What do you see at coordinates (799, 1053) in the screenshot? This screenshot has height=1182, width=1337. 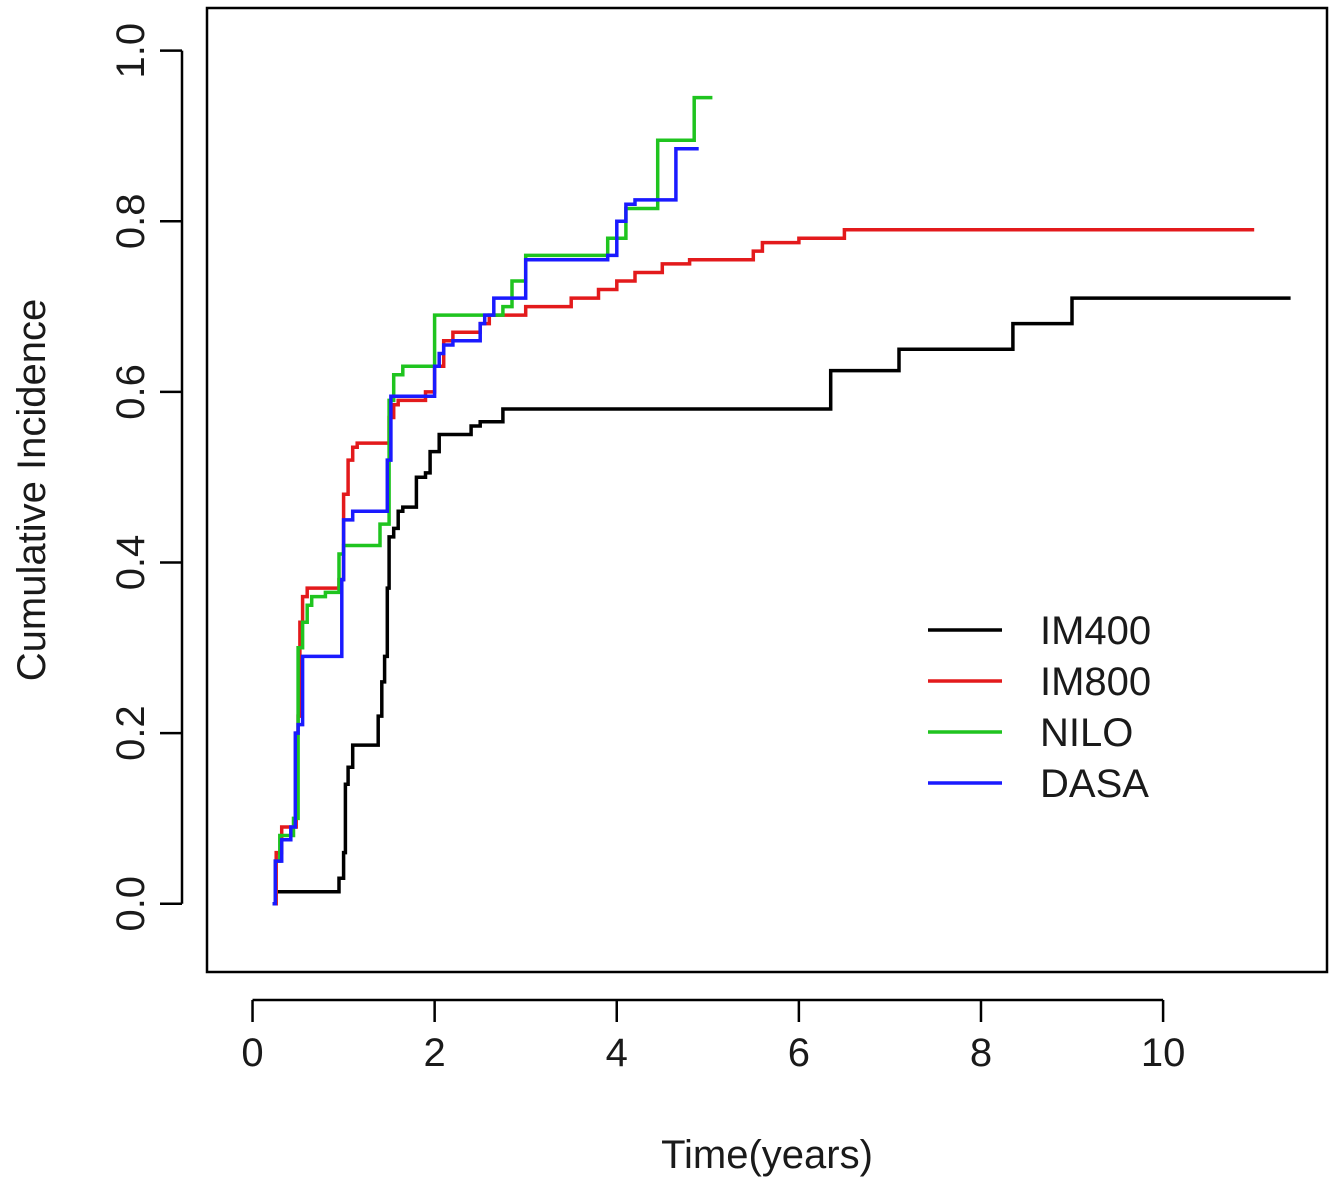 I see `x-tick-label: 6` at bounding box center [799, 1053].